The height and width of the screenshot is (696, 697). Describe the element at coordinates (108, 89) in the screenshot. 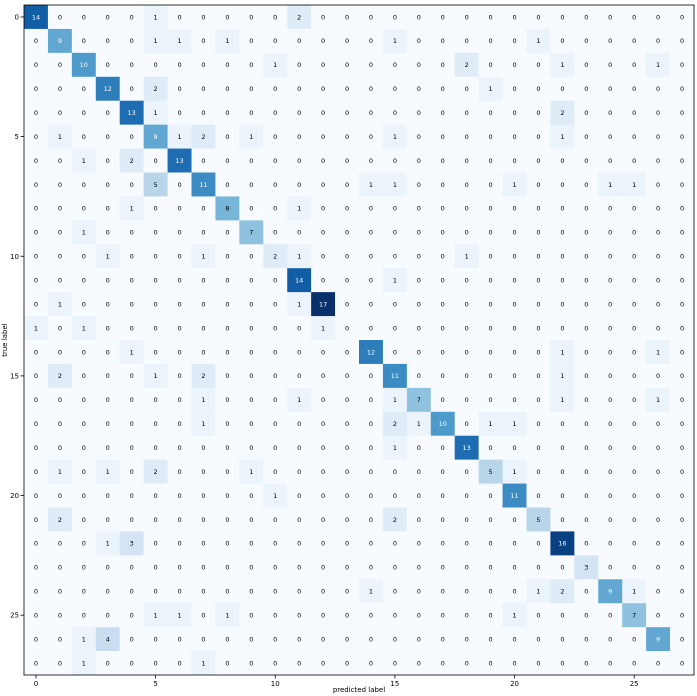

I see `cell-value: 12` at that location.